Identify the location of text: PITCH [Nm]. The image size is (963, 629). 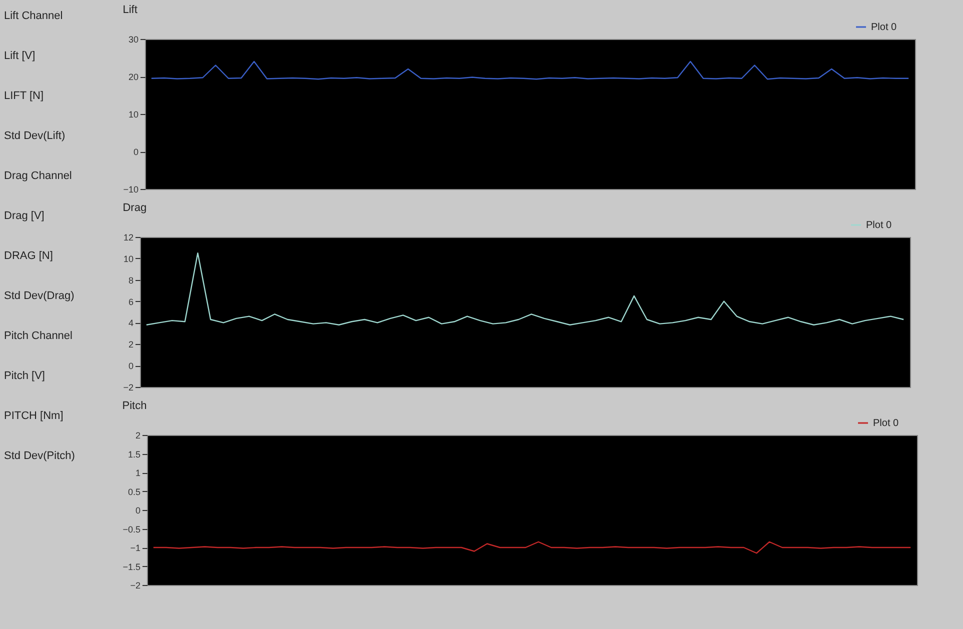
(34, 416).